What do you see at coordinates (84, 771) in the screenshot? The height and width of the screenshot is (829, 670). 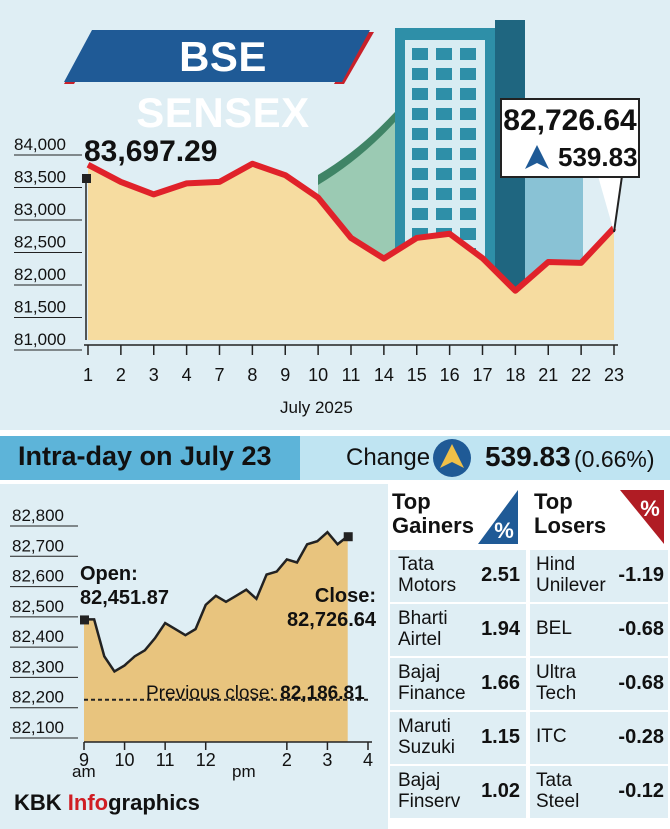 I see `am-label: am` at bounding box center [84, 771].